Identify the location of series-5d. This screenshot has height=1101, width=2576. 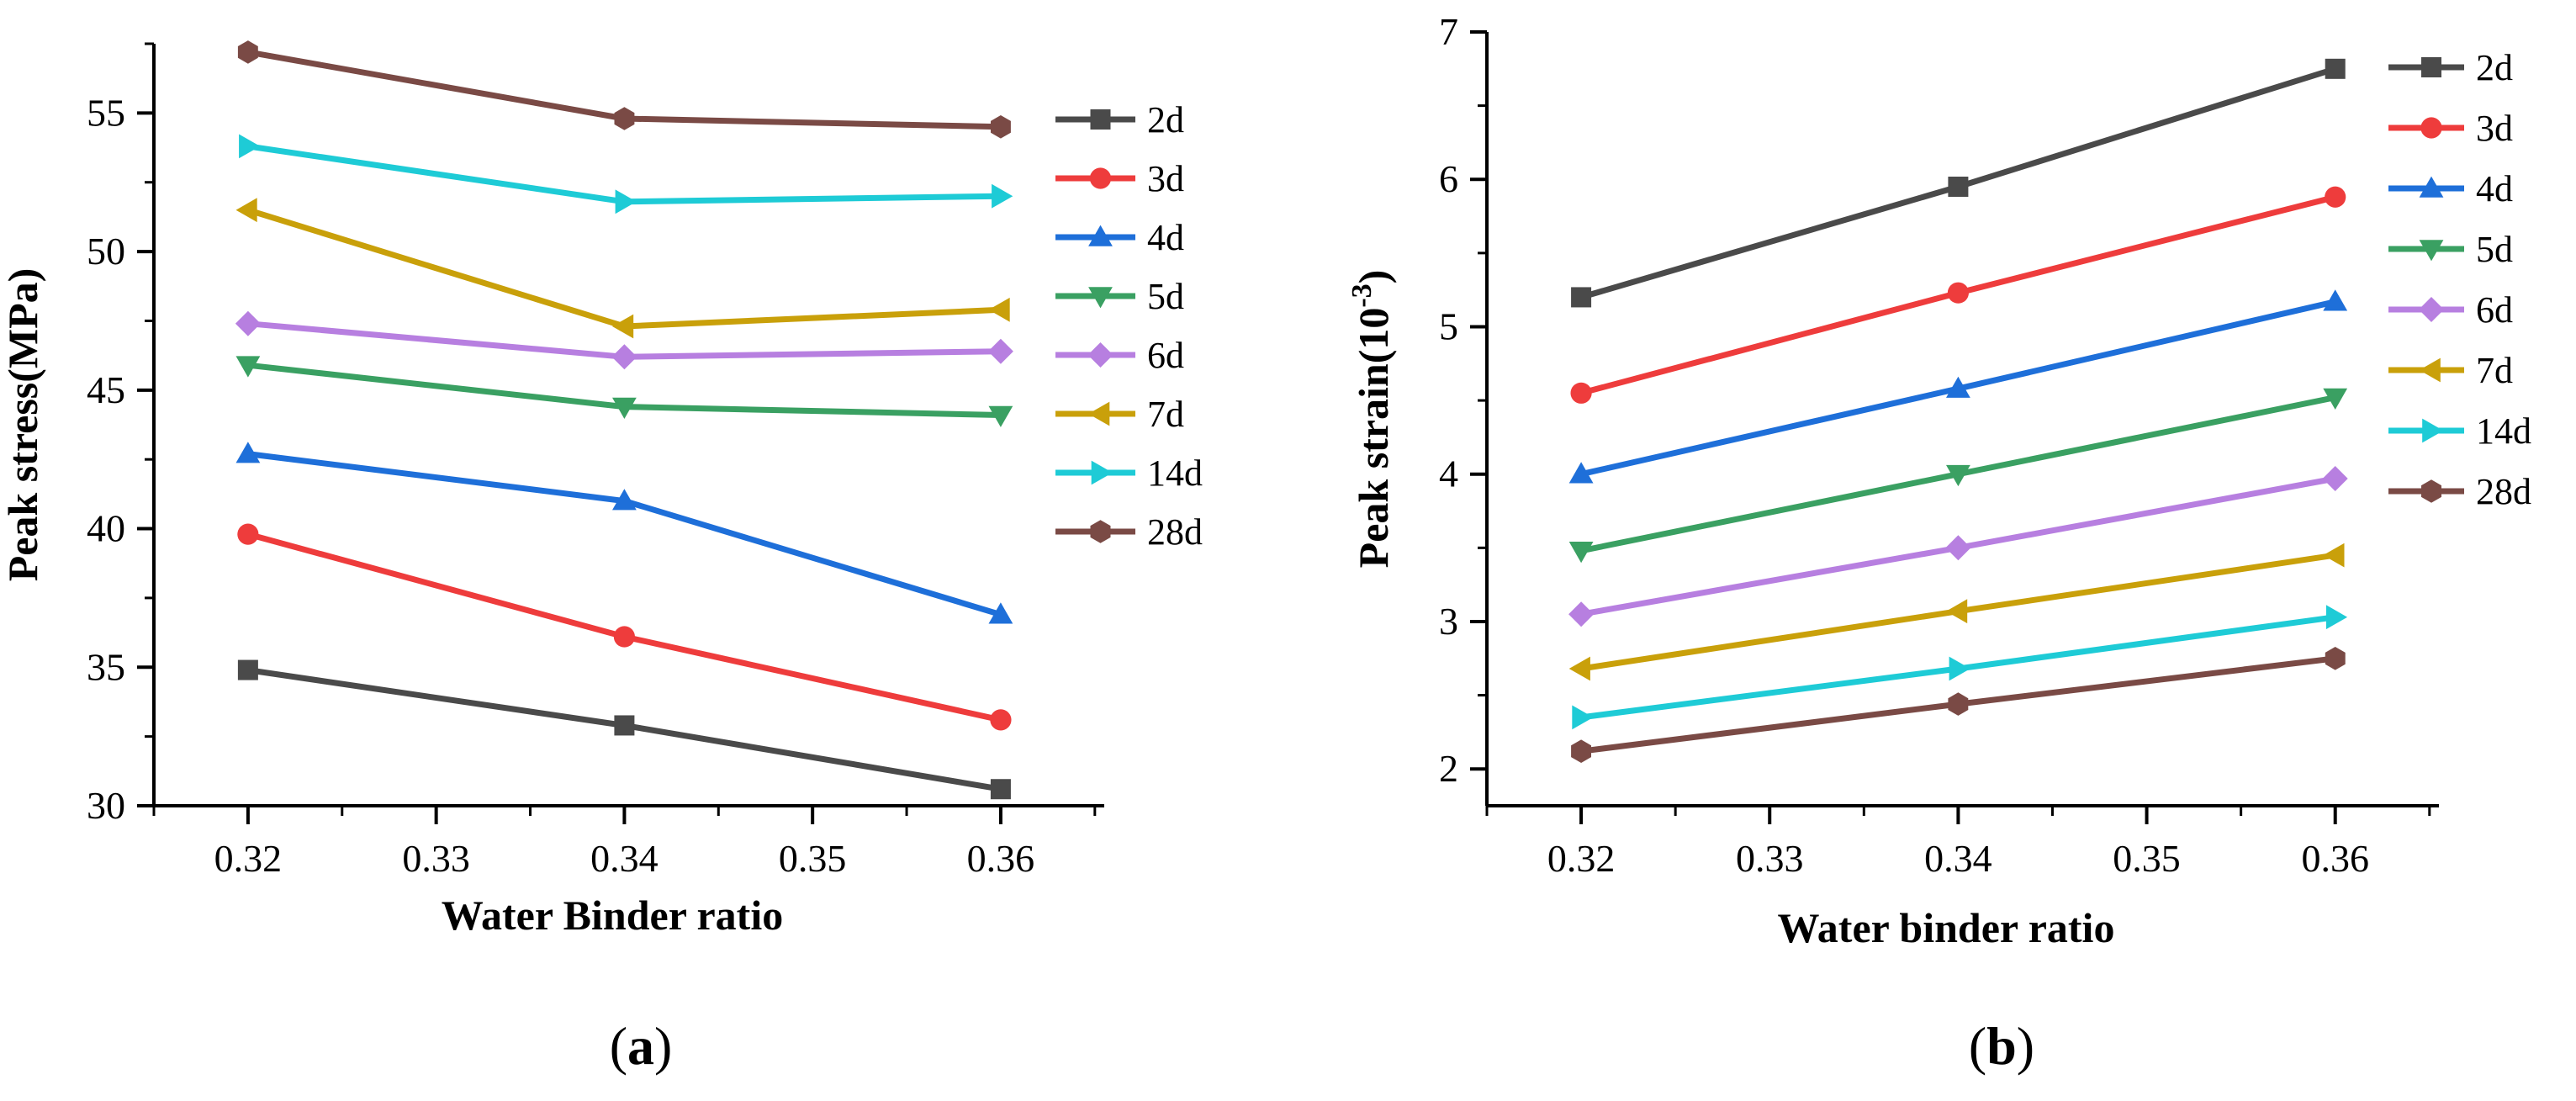
(624, 391).